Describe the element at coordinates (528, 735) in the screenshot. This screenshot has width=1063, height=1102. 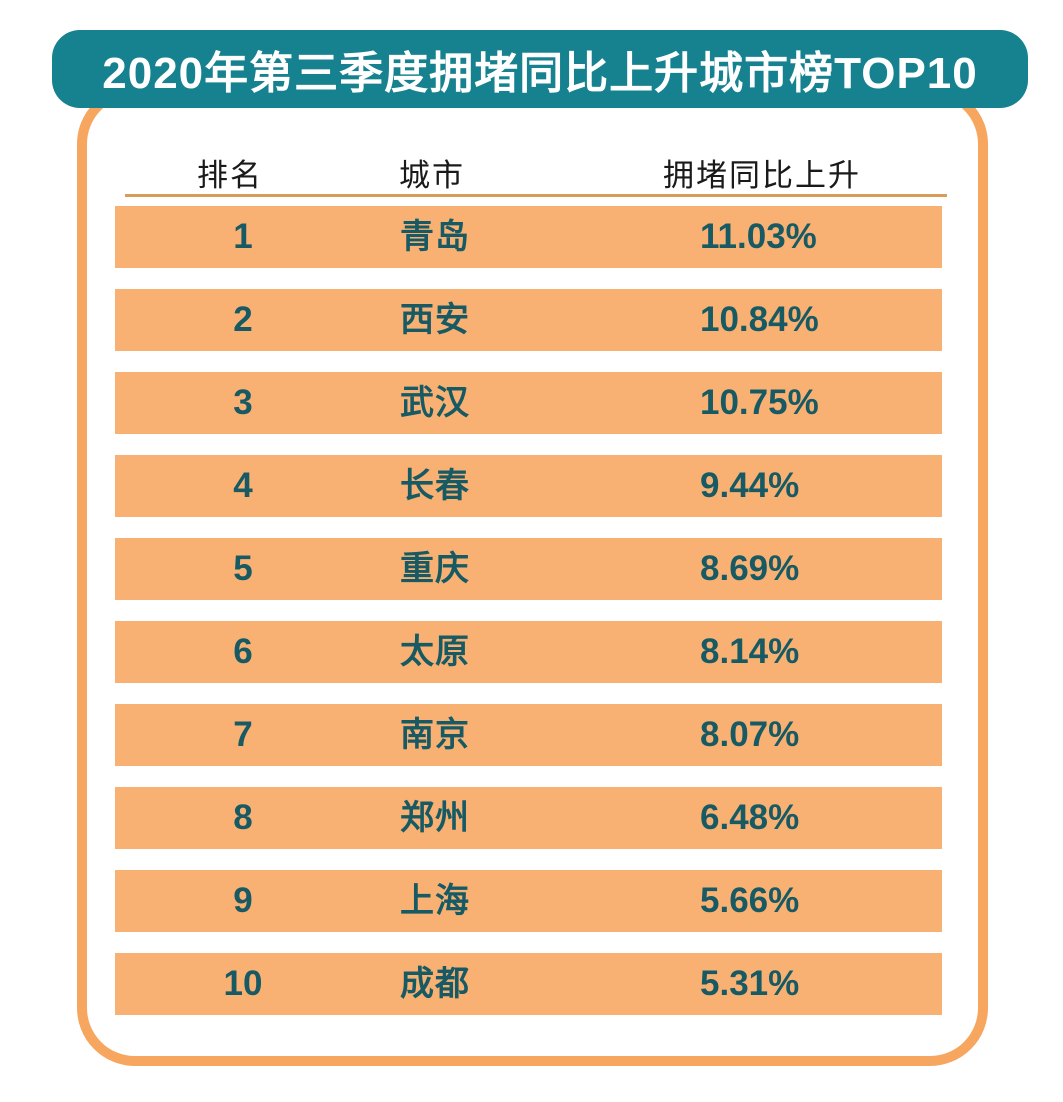
I see `table-row: 7 南京 8.07%` at that location.